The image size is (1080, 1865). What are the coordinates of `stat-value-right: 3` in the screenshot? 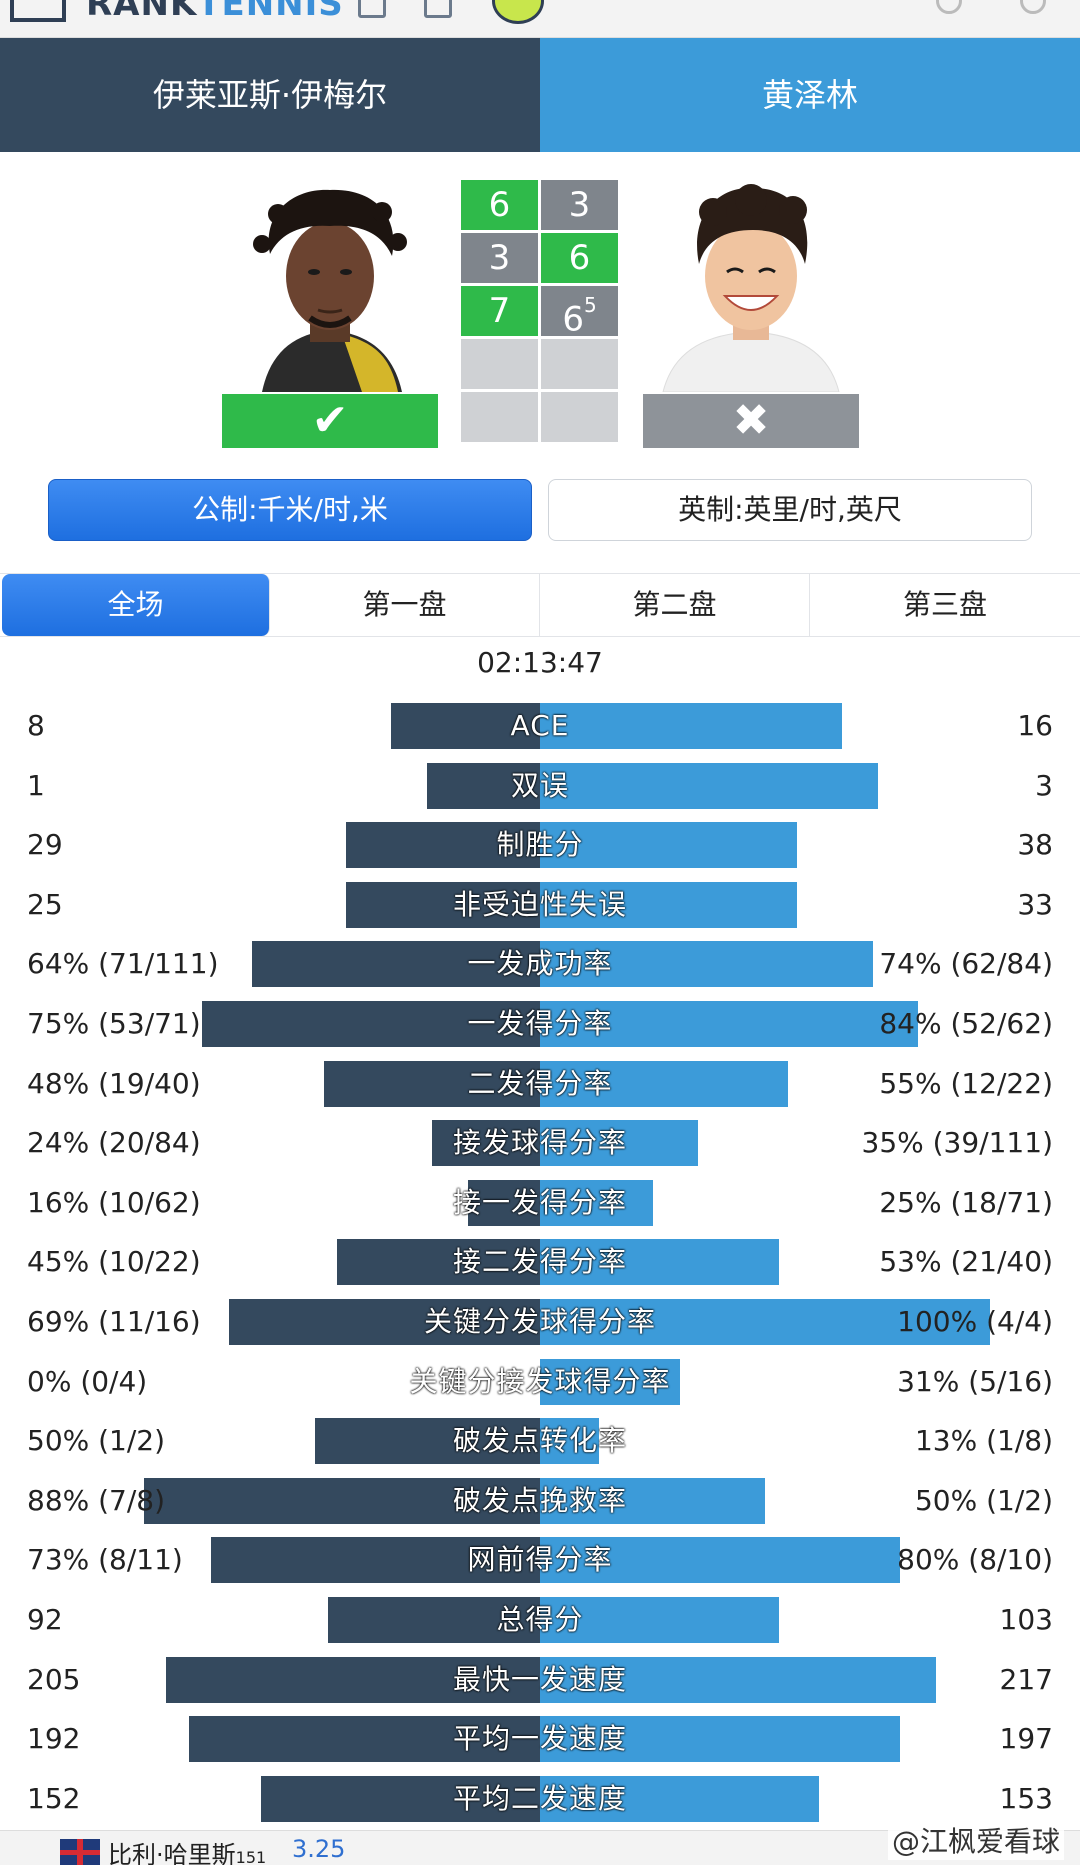 It's located at (1044, 785).